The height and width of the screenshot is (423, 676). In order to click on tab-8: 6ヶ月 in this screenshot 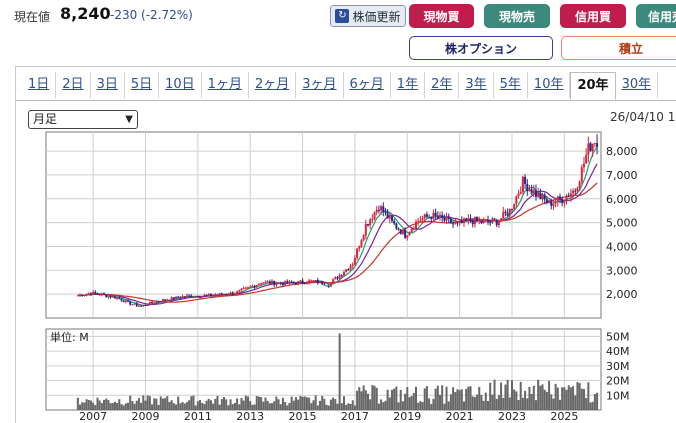, I will do `click(367, 85)`.